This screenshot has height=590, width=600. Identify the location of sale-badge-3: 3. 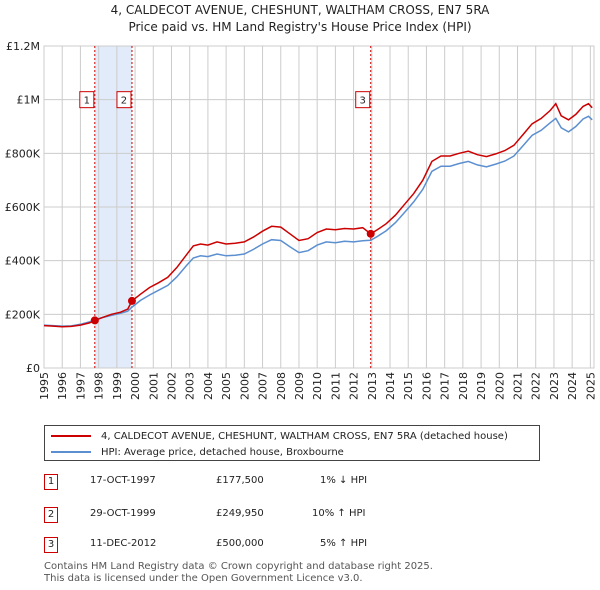
(51, 545).